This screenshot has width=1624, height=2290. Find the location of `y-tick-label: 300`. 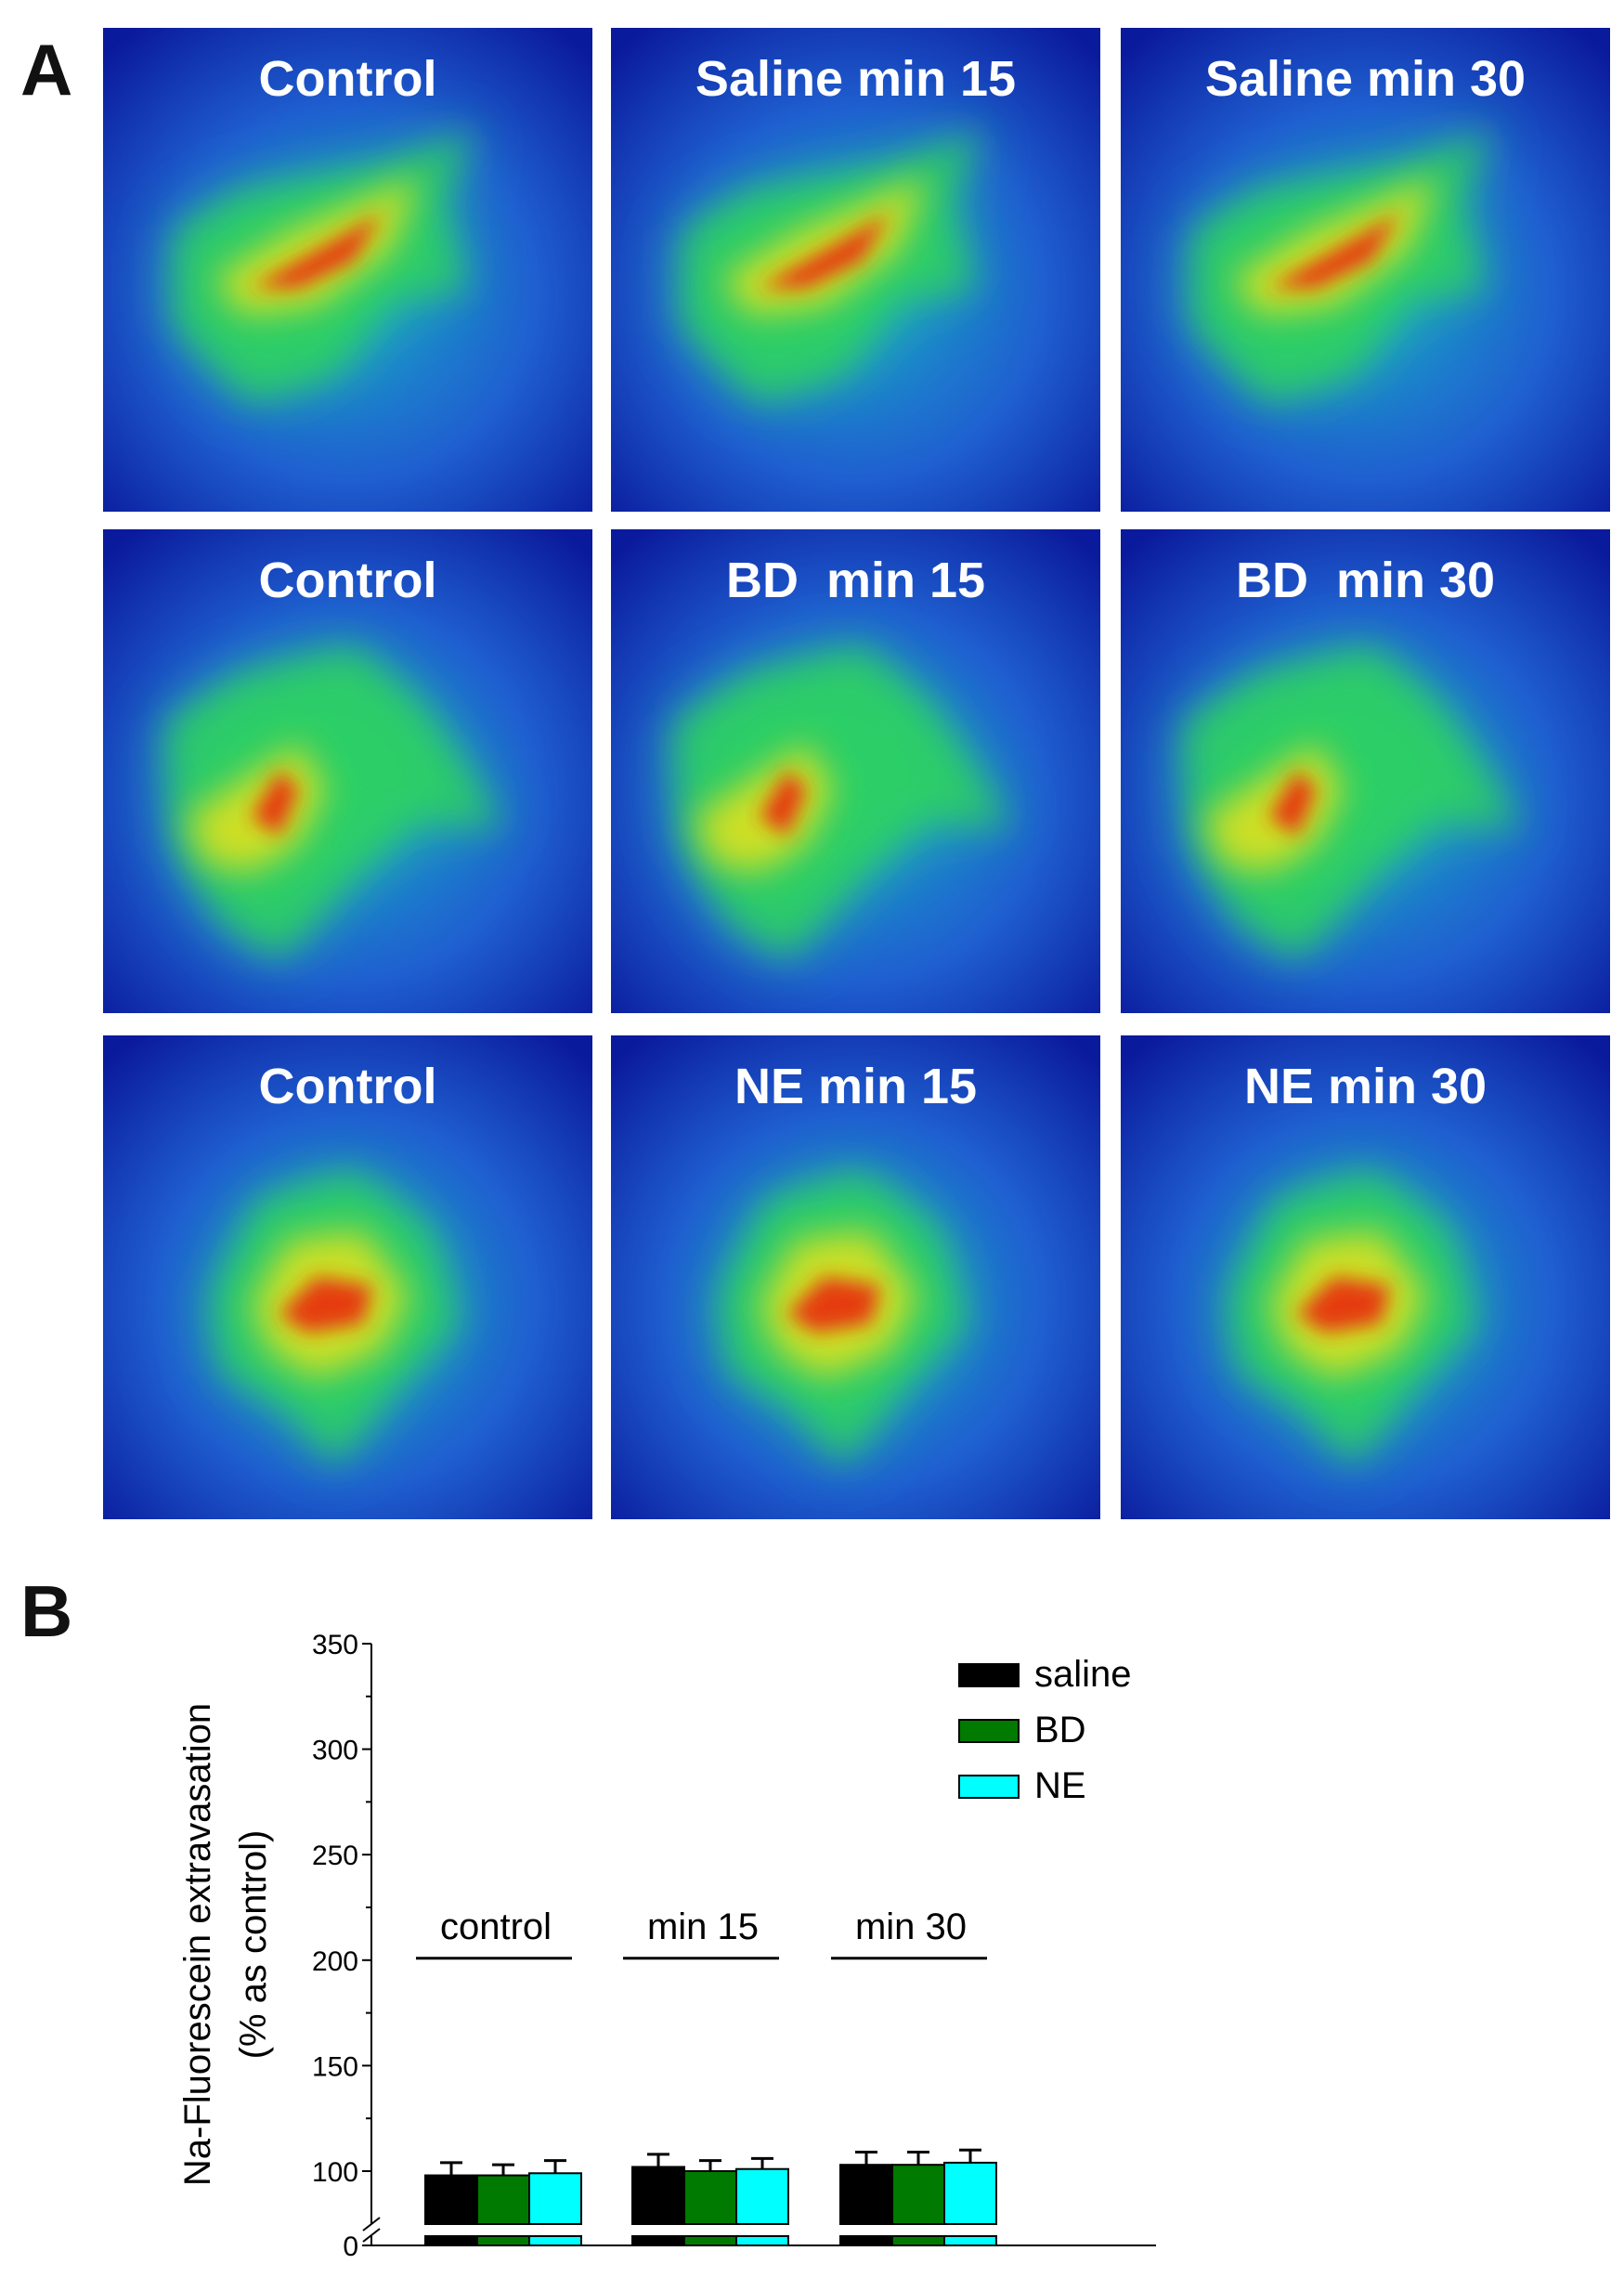

y-tick-label: 300 is located at coordinates (335, 1751).